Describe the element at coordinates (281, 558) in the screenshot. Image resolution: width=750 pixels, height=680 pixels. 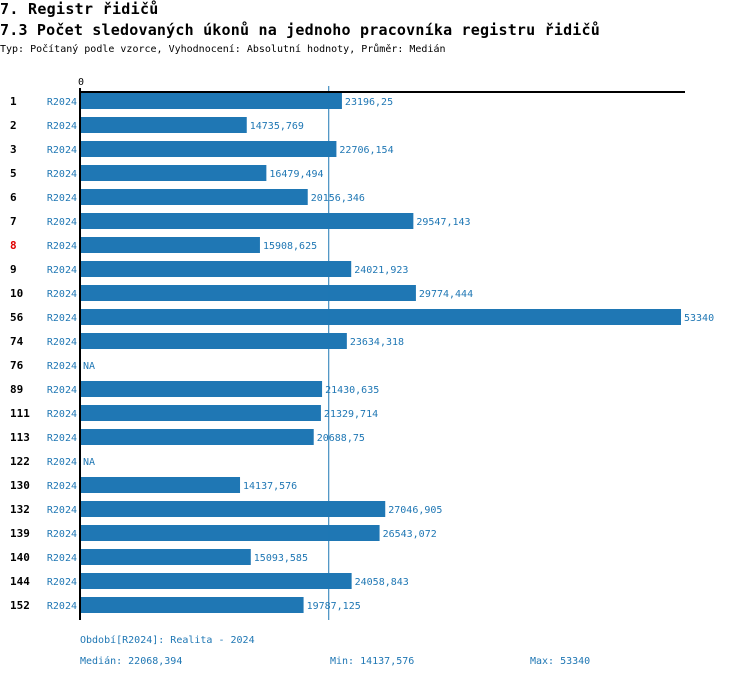
I see `value-label: 15093,585` at that location.